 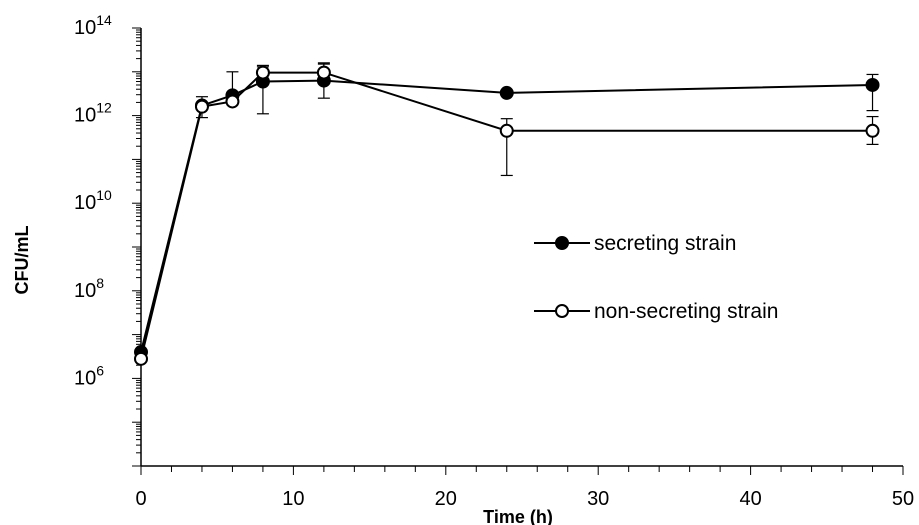 I want to click on x-tick-label: 0, so click(x=140, y=499).